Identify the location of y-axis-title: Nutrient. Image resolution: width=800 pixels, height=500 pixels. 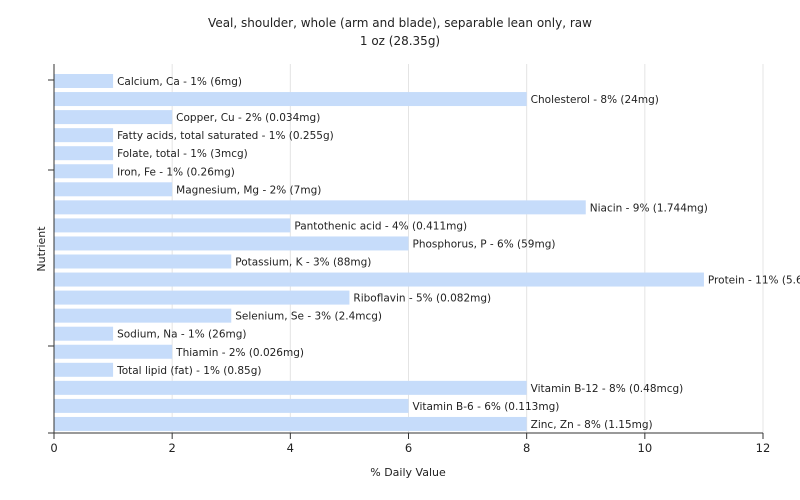
(41, 249).